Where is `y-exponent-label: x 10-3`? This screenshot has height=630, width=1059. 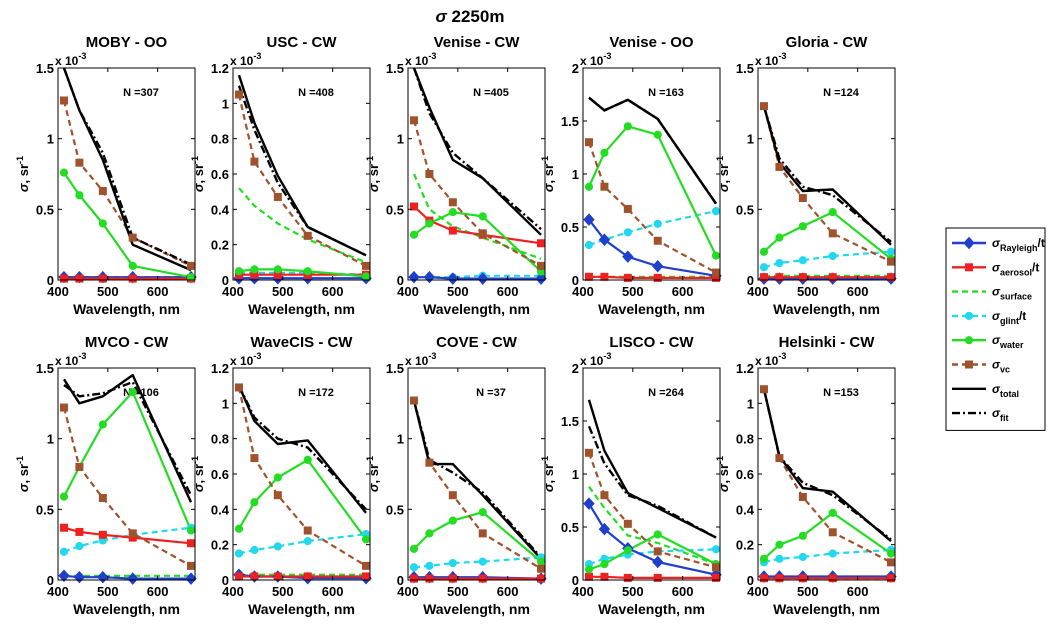 y-exponent-label: x 10-3 is located at coordinates (70, 359).